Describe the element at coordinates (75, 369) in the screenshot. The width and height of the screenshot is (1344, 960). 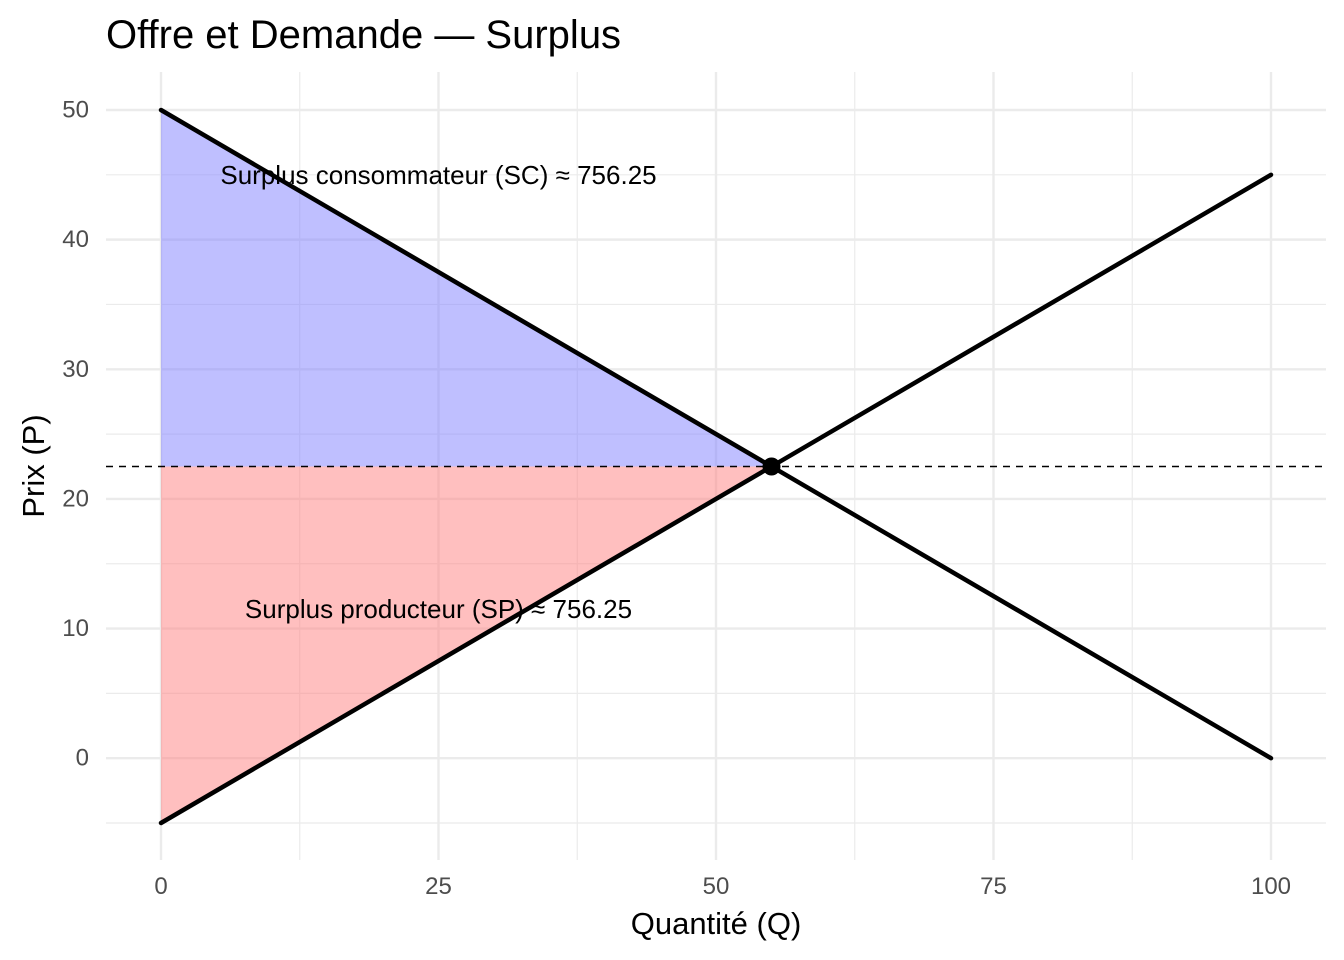
I see `y-tick-label: 30` at that location.